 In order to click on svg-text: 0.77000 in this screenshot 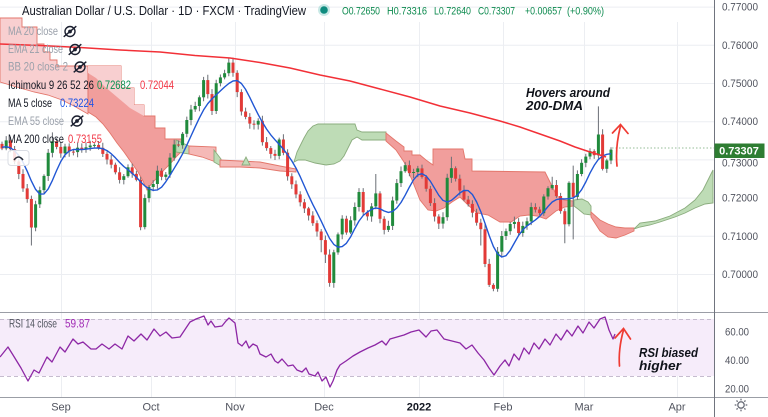, I will do `click(740, 8)`.